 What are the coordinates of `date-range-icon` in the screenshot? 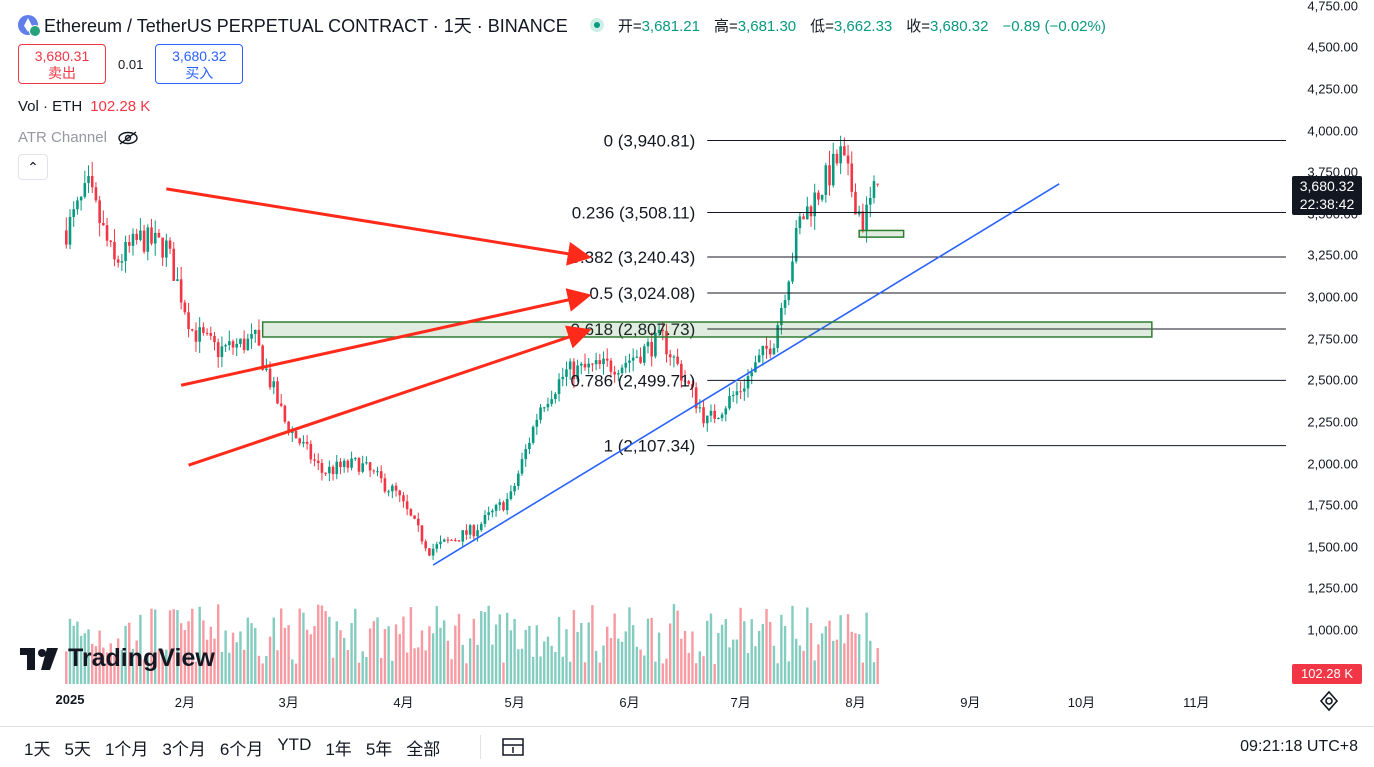 It's located at (502, 747).